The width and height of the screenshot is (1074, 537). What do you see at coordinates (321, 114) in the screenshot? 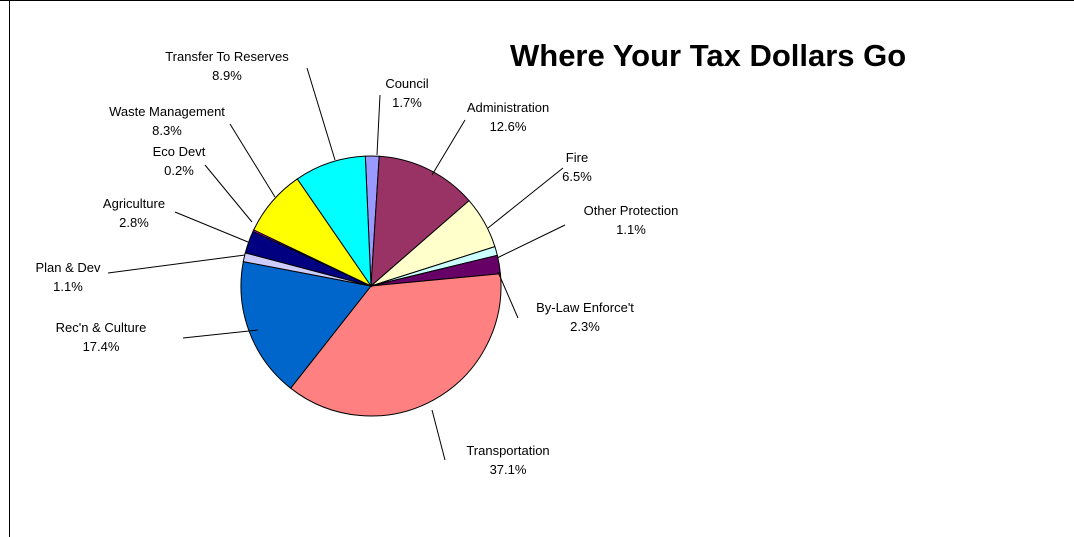
I see `leader-line-transfer-to-reserves` at bounding box center [321, 114].